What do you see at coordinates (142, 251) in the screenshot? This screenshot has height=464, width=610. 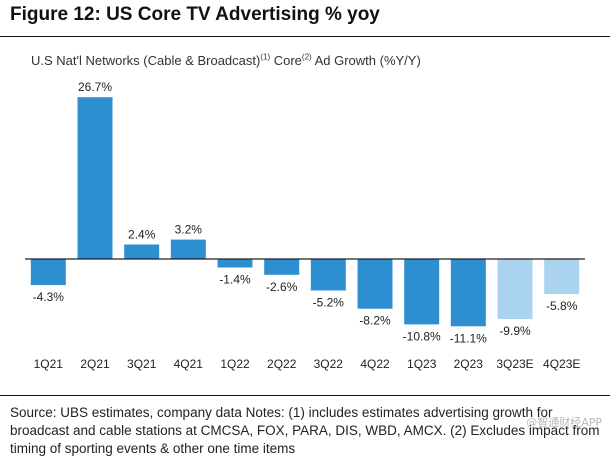 I see `bar-3Q21` at bounding box center [142, 251].